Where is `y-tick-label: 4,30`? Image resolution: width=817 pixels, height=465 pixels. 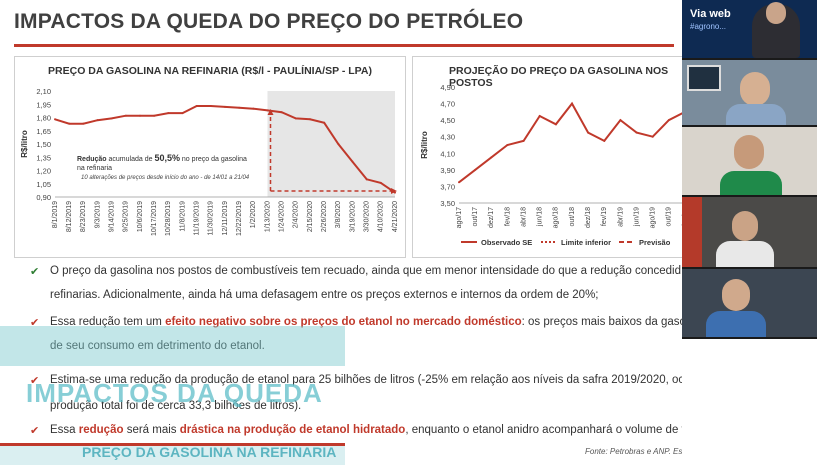
y-tick-label: 4,30 is located at coordinates (447, 137).